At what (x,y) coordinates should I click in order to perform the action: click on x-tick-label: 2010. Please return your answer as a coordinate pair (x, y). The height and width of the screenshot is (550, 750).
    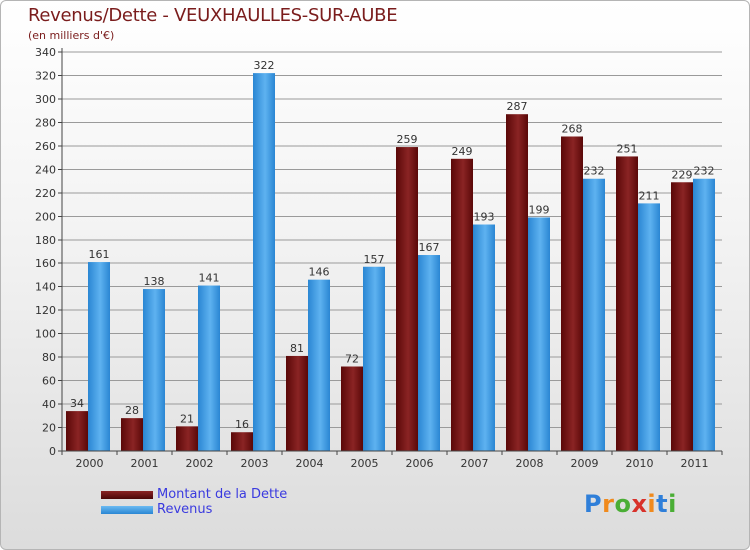
    Looking at the image, I should click on (640, 463).